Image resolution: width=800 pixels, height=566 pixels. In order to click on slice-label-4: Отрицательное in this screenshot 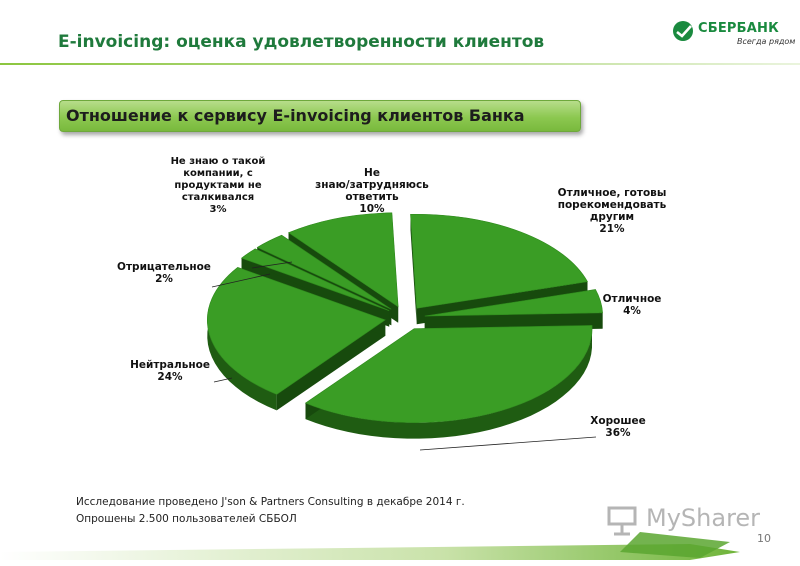, I will do `click(164, 267)`.